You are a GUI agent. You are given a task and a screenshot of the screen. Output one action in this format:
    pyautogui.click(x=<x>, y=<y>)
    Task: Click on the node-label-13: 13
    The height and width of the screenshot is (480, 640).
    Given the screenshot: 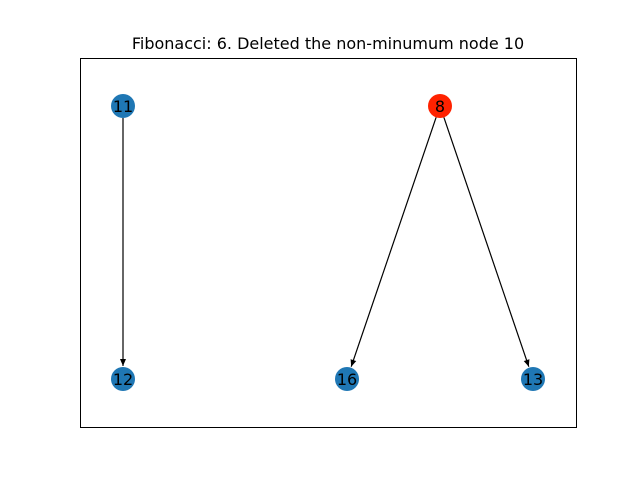 What is the action you would take?
    pyautogui.click(x=533, y=379)
    